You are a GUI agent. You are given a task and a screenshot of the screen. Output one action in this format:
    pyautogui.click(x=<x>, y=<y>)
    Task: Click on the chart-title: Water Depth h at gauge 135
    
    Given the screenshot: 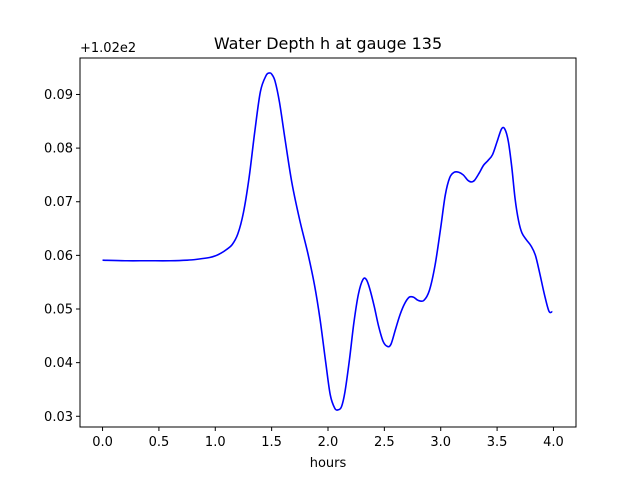 What is the action you would take?
    pyautogui.click(x=328, y=43)
    